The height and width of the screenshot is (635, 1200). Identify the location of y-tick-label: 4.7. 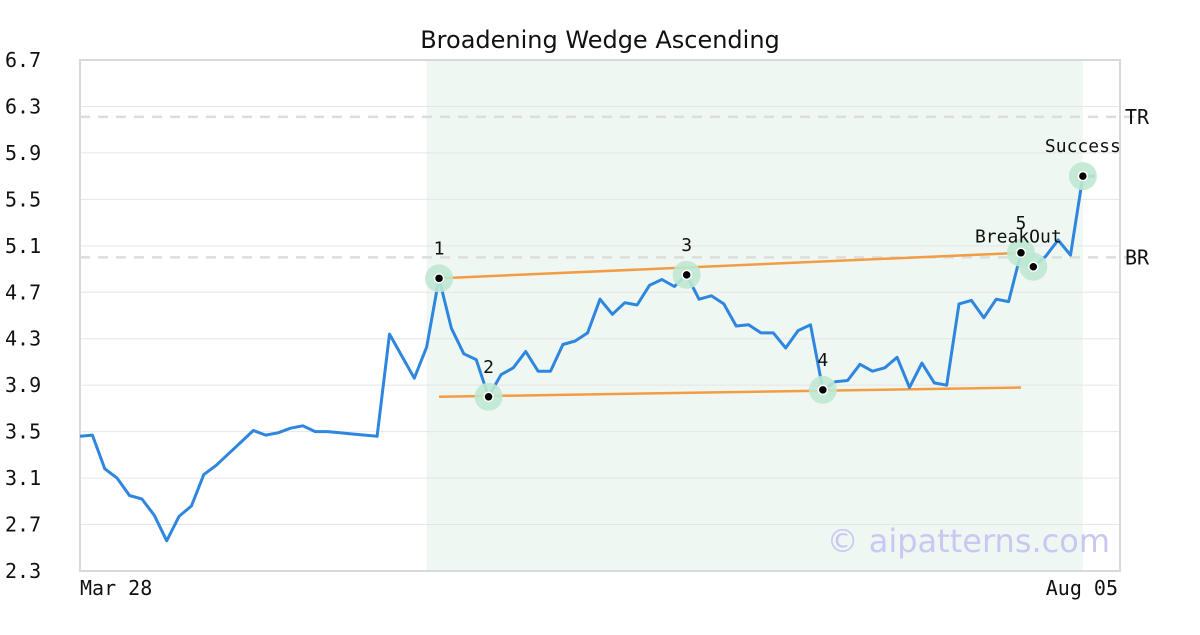
(23, 292).